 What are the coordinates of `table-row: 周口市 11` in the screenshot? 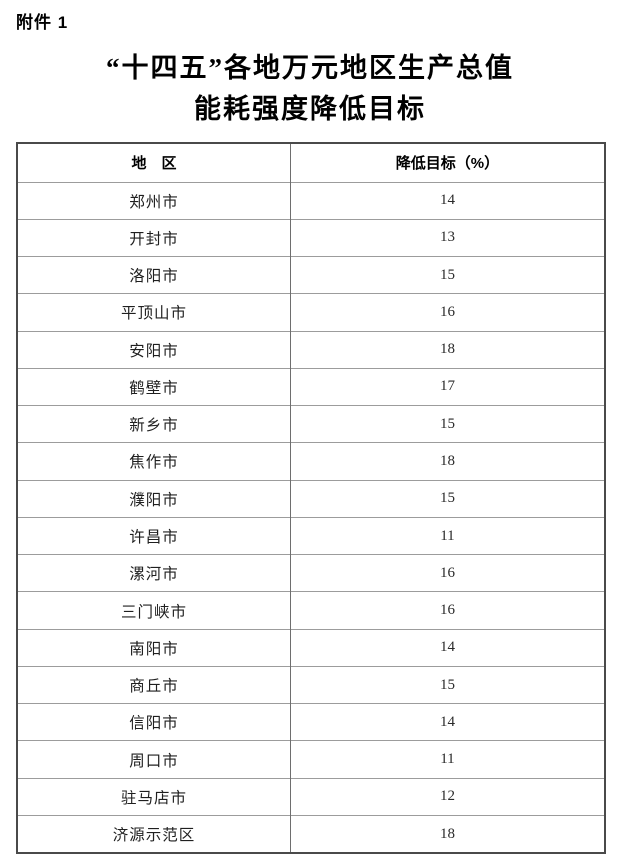 It's located at (311, 759).